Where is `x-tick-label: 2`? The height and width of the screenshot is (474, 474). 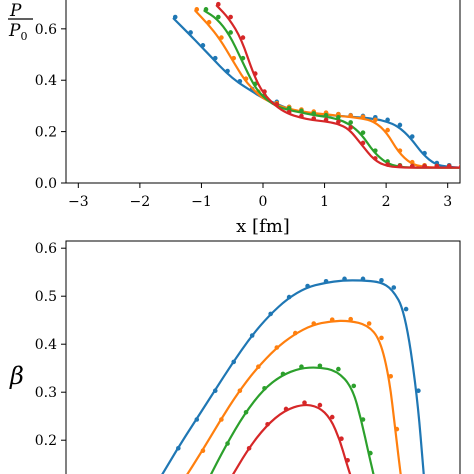 x-tick-label: 2 is located at coordinates (386, 202).